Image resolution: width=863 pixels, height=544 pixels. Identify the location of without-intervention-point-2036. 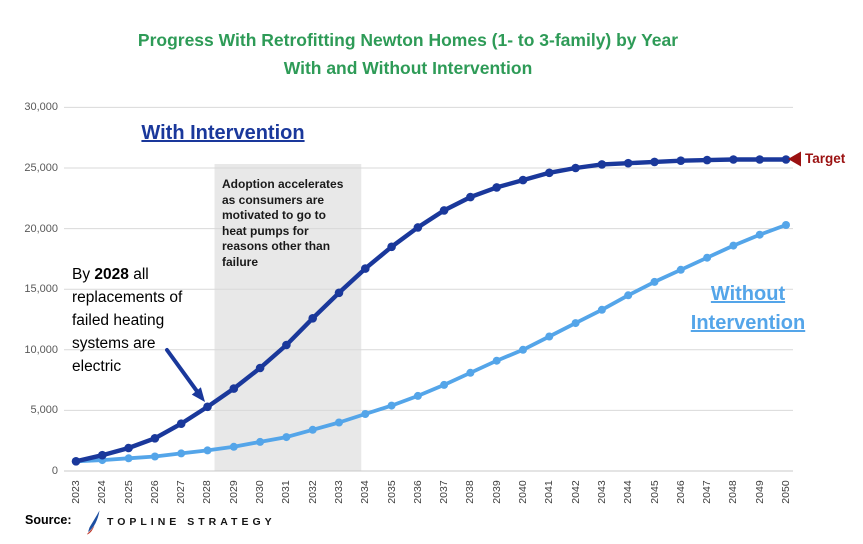
(417, 395).